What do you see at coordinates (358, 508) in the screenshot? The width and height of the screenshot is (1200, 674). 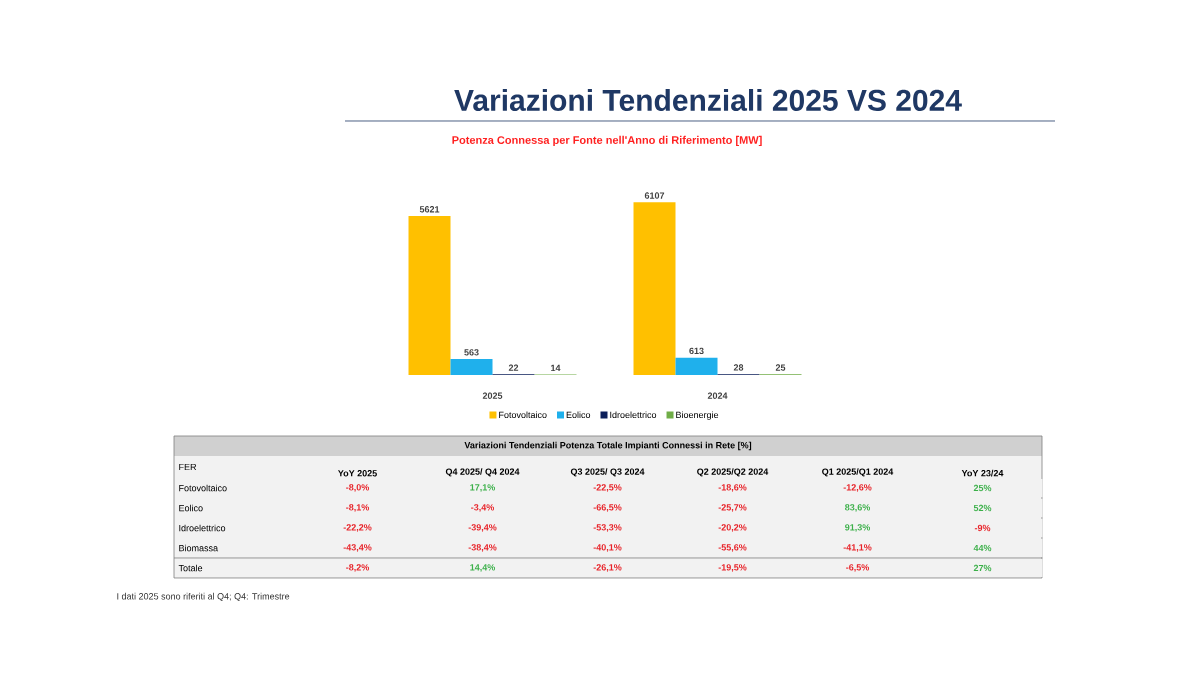 I see `data-label: -8,1%` at bounding box center [358, 508].